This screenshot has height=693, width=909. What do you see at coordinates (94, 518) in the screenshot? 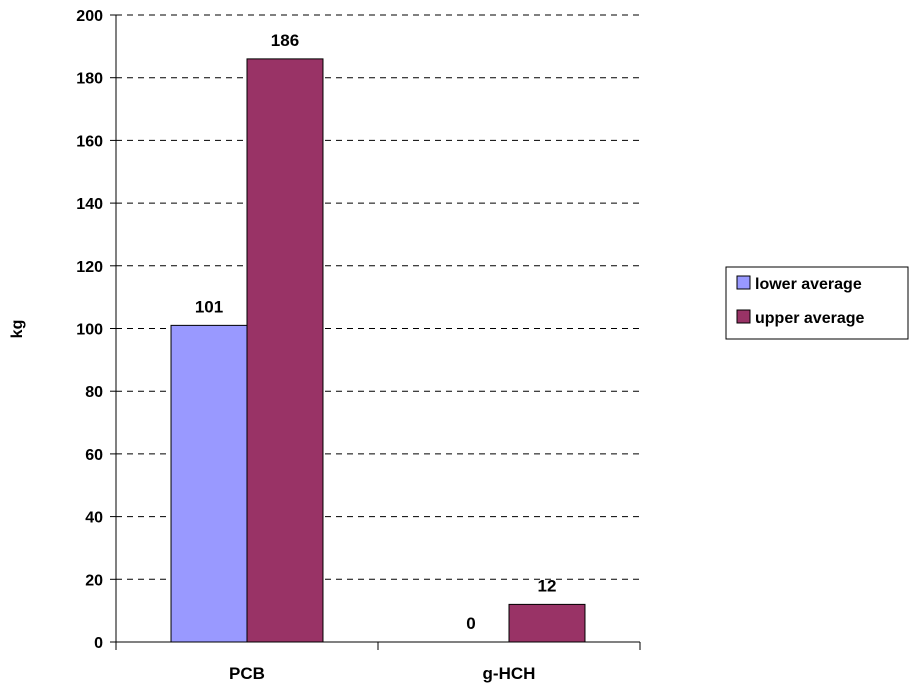
I see `y-tick-label-40: 40` at bounding box center [94, 518].